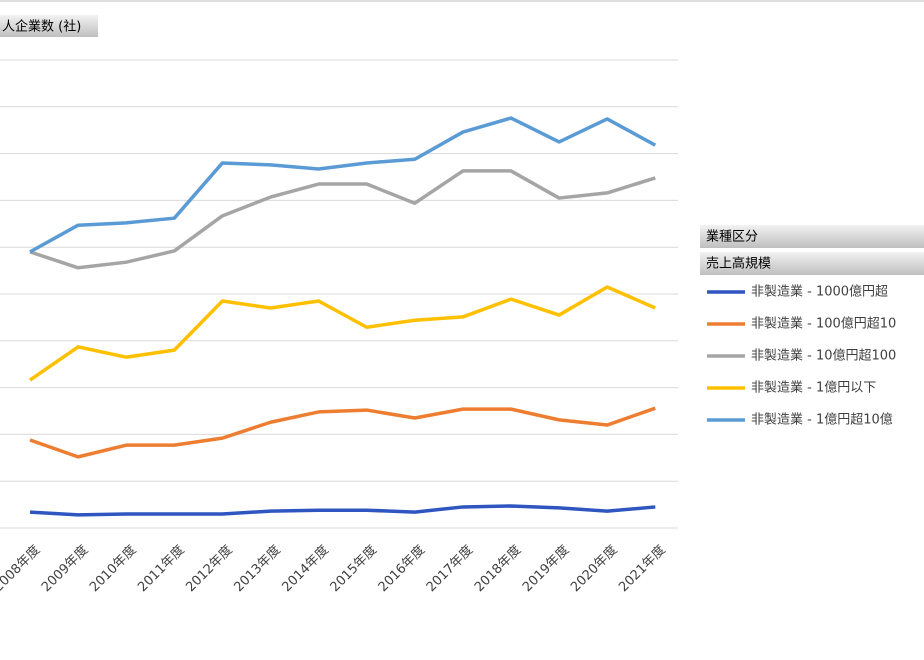 Image resolution: width=924 pixels, height=660 pixels. Describe the element at coordinates (732, 237) in the screenshot. I see `legend-title: 業種区分` at that location.